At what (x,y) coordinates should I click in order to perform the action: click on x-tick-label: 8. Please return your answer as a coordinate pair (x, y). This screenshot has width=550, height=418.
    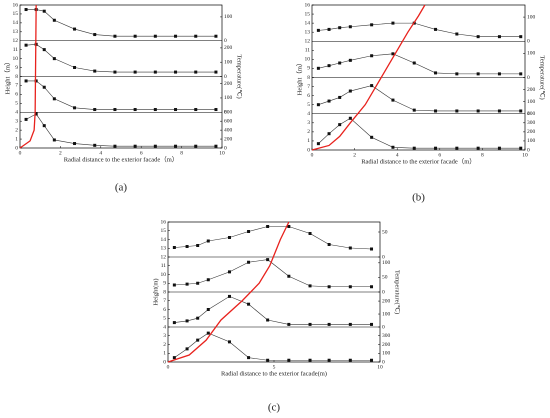
    Looking at the image, I should click on (482, 155).